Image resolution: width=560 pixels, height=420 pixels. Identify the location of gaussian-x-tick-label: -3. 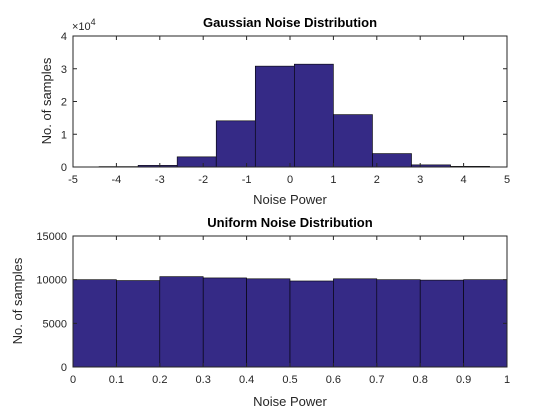
(160, 180).